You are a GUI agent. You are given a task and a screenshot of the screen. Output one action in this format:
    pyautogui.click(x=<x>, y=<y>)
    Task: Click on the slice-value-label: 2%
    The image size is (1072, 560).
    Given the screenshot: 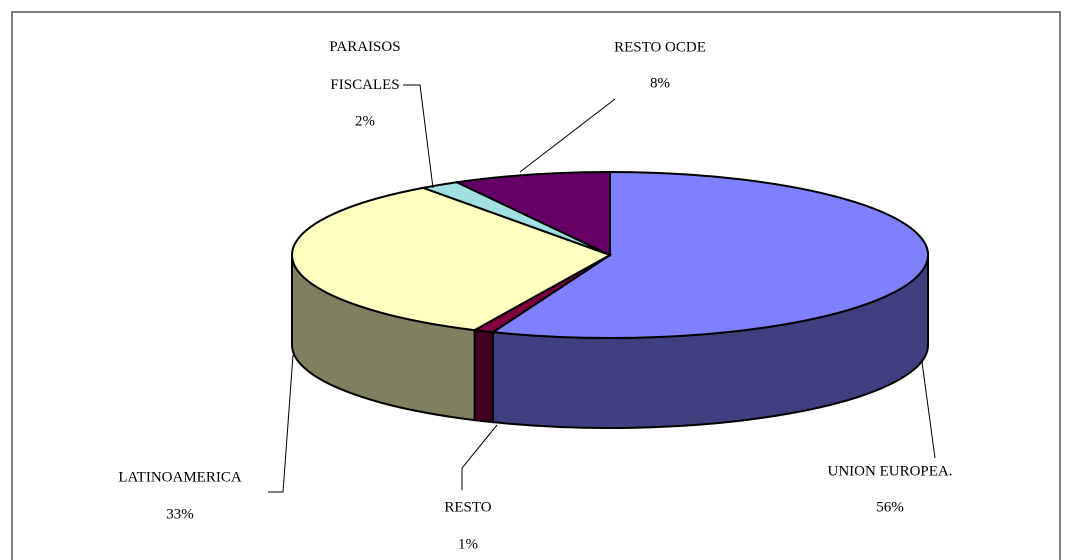 What is the action you would take?
    pyautogui.click(x=365, y=121)
    